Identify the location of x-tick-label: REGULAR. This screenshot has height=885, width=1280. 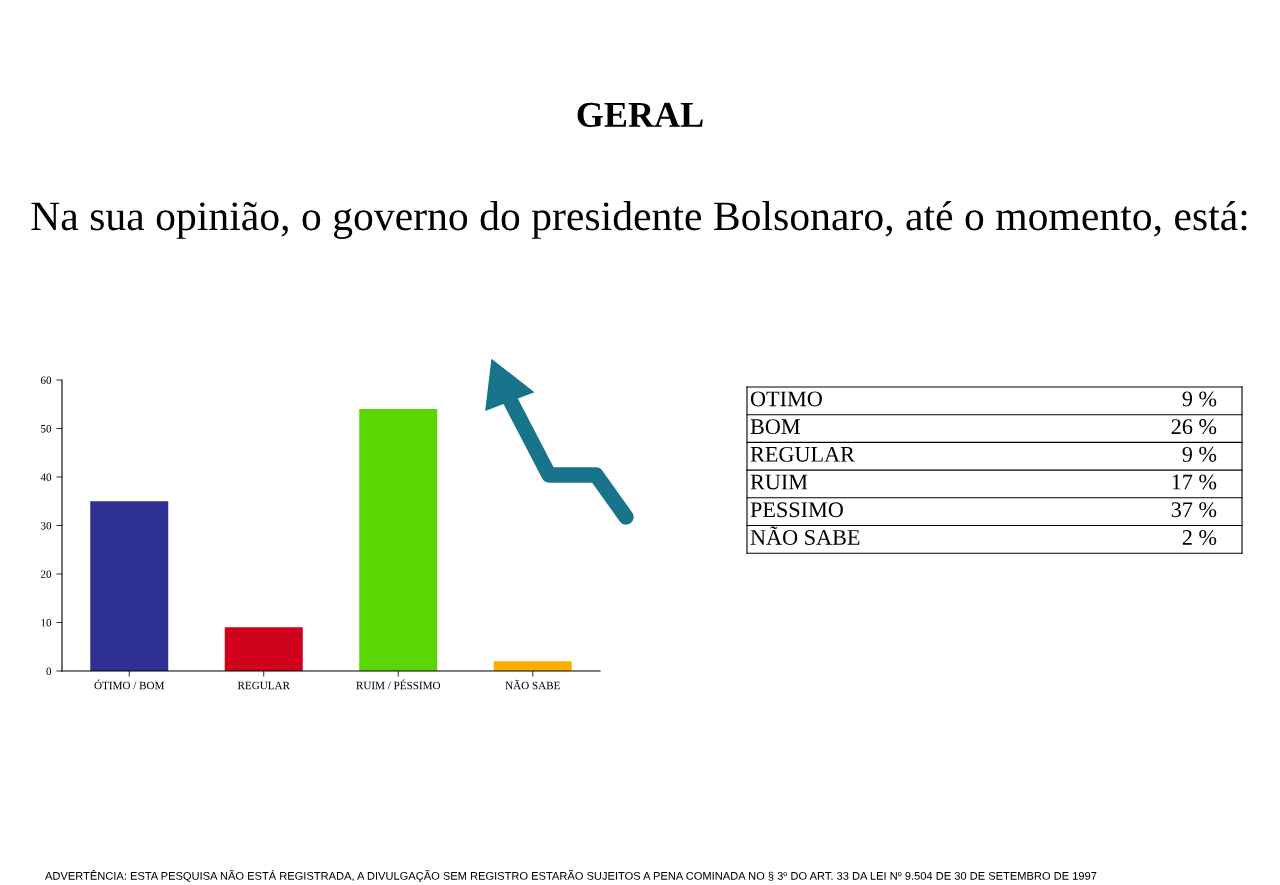
(263, 685).